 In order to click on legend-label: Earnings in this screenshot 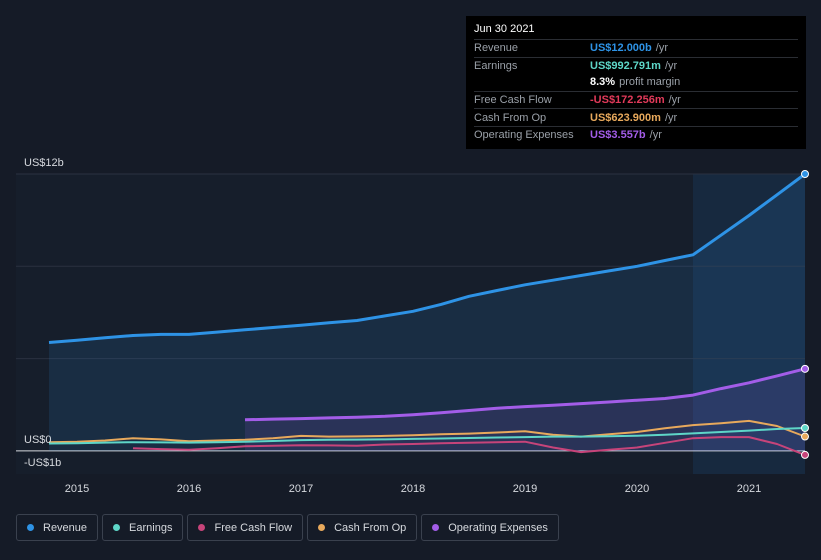, I will do `click(151, 527)`.